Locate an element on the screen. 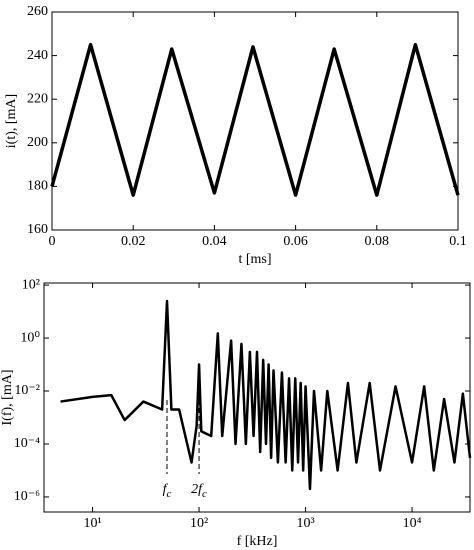 Image resolution: width=474 pixels, height=550 pixels. x-axis-label: f [kHz] is located at coordinates (257, 541).